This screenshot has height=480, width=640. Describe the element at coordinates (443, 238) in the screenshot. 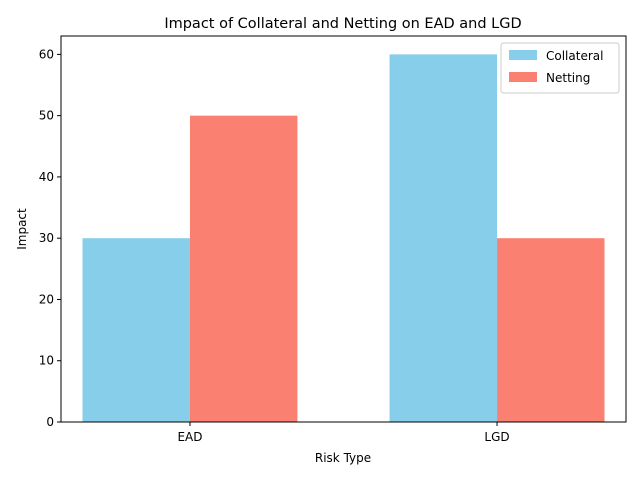

I see `bar-collateral-lgd` at that location.